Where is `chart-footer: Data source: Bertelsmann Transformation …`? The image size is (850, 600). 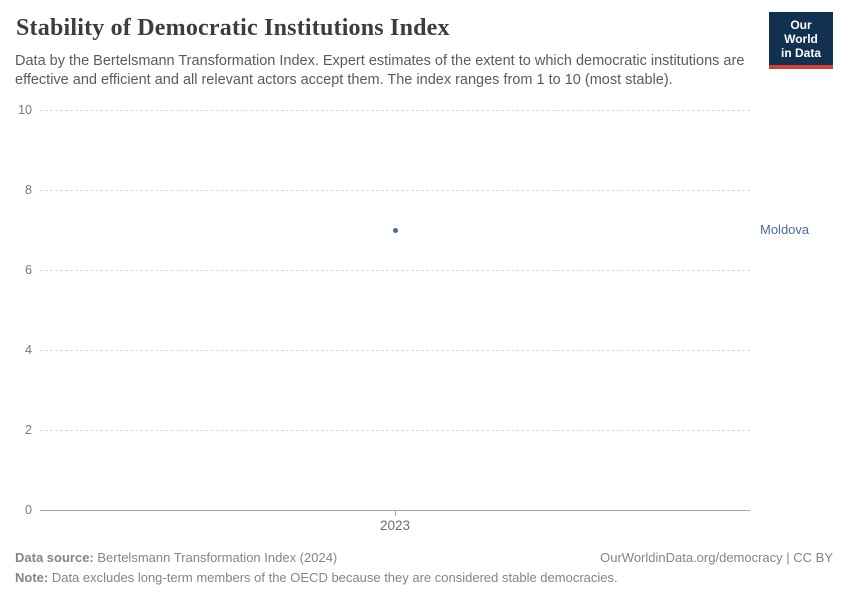
chart-footer: Data source: Bertelsmann Transformation … is located at coordinates (424, 568).